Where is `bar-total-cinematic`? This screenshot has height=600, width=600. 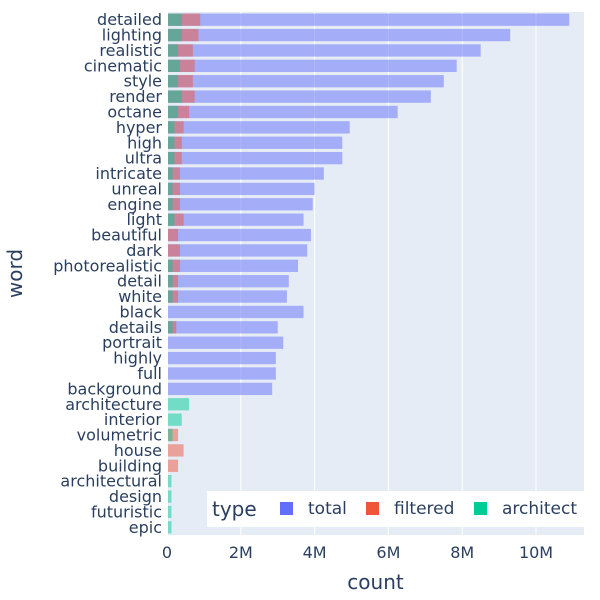 bar-total-cinematic is located at coordinates (312, 65).